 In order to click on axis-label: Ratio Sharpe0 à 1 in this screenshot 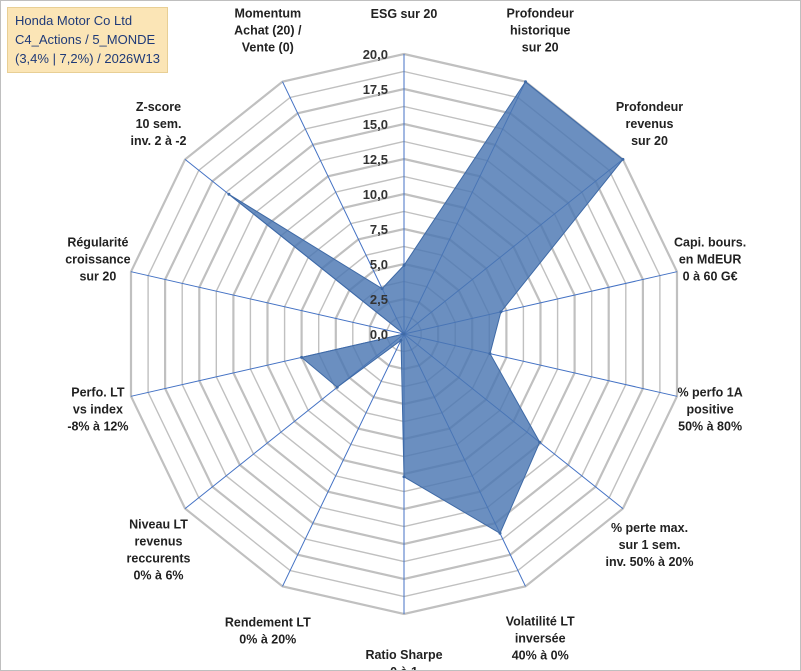, I will do `click(403, 659)`.